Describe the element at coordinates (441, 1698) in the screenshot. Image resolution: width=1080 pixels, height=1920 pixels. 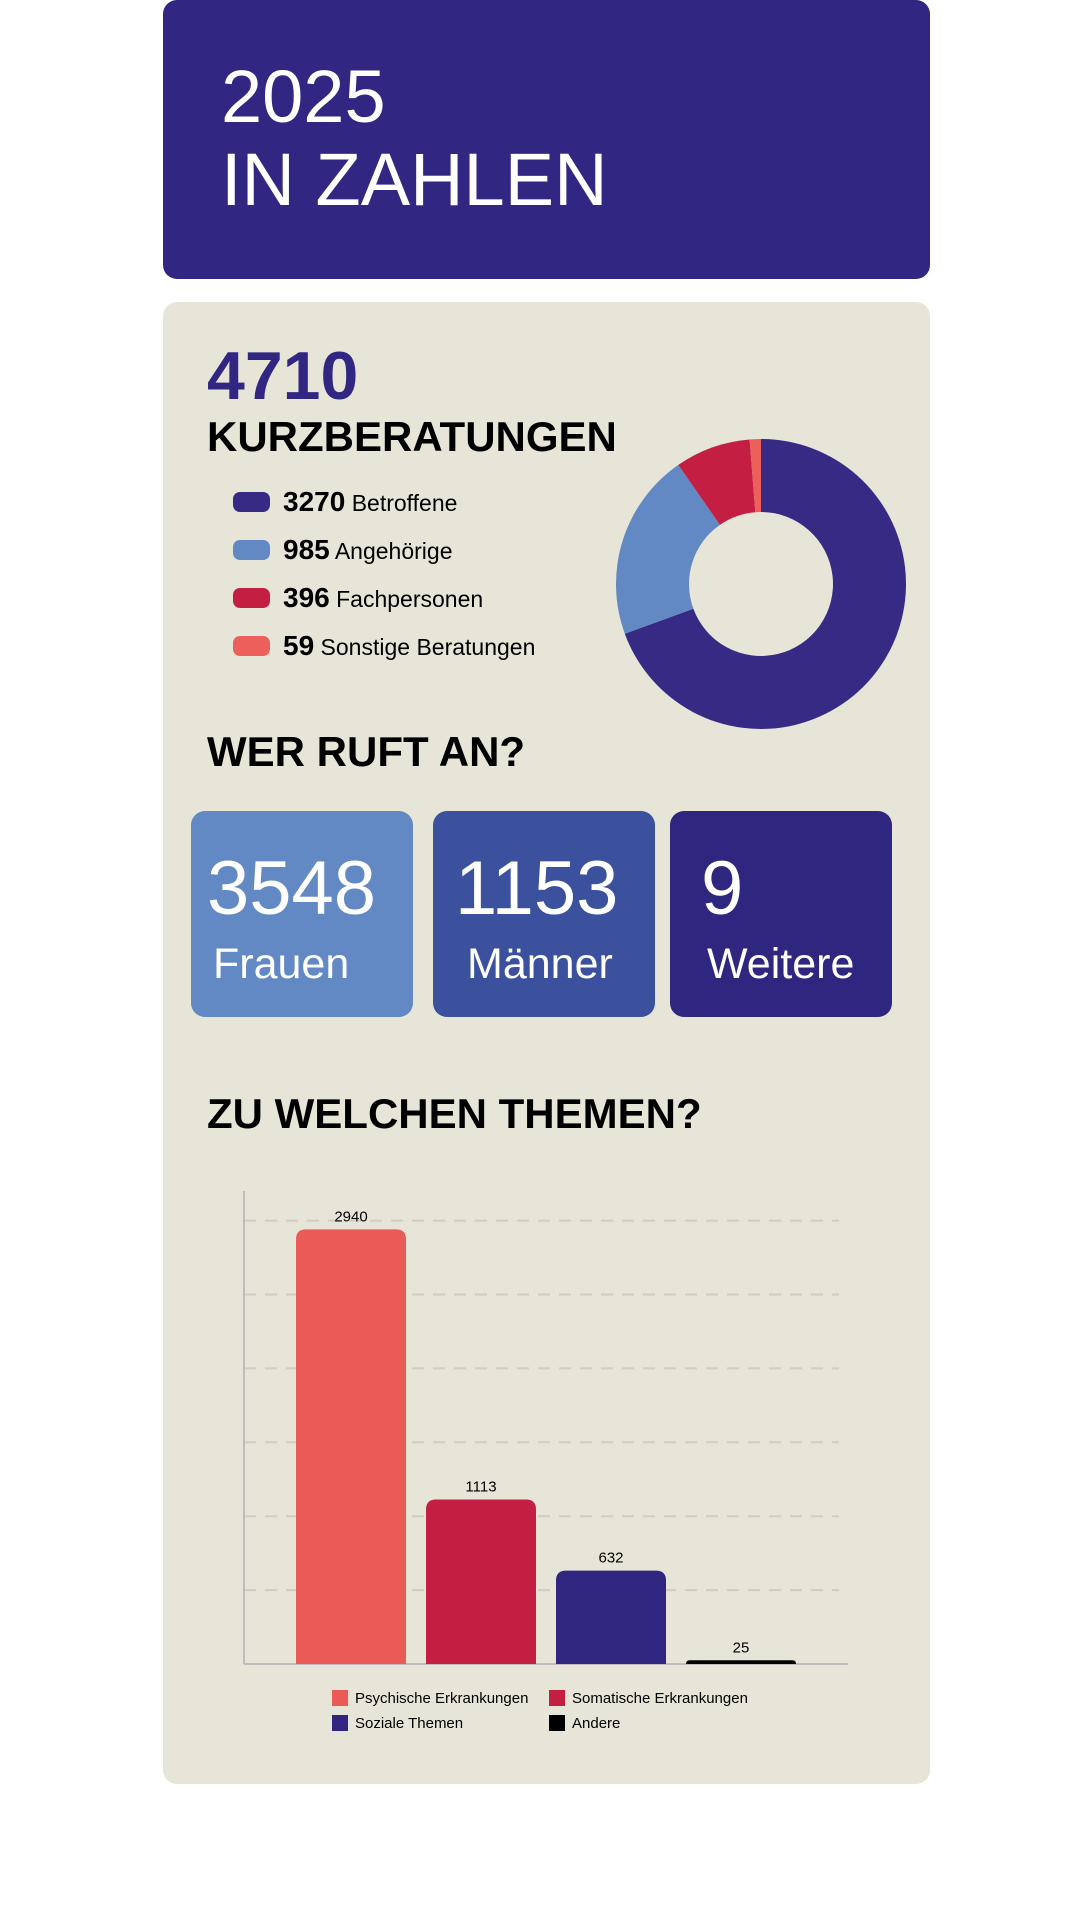
I see `legend-label: Psychische Erkrankungen` at that location.